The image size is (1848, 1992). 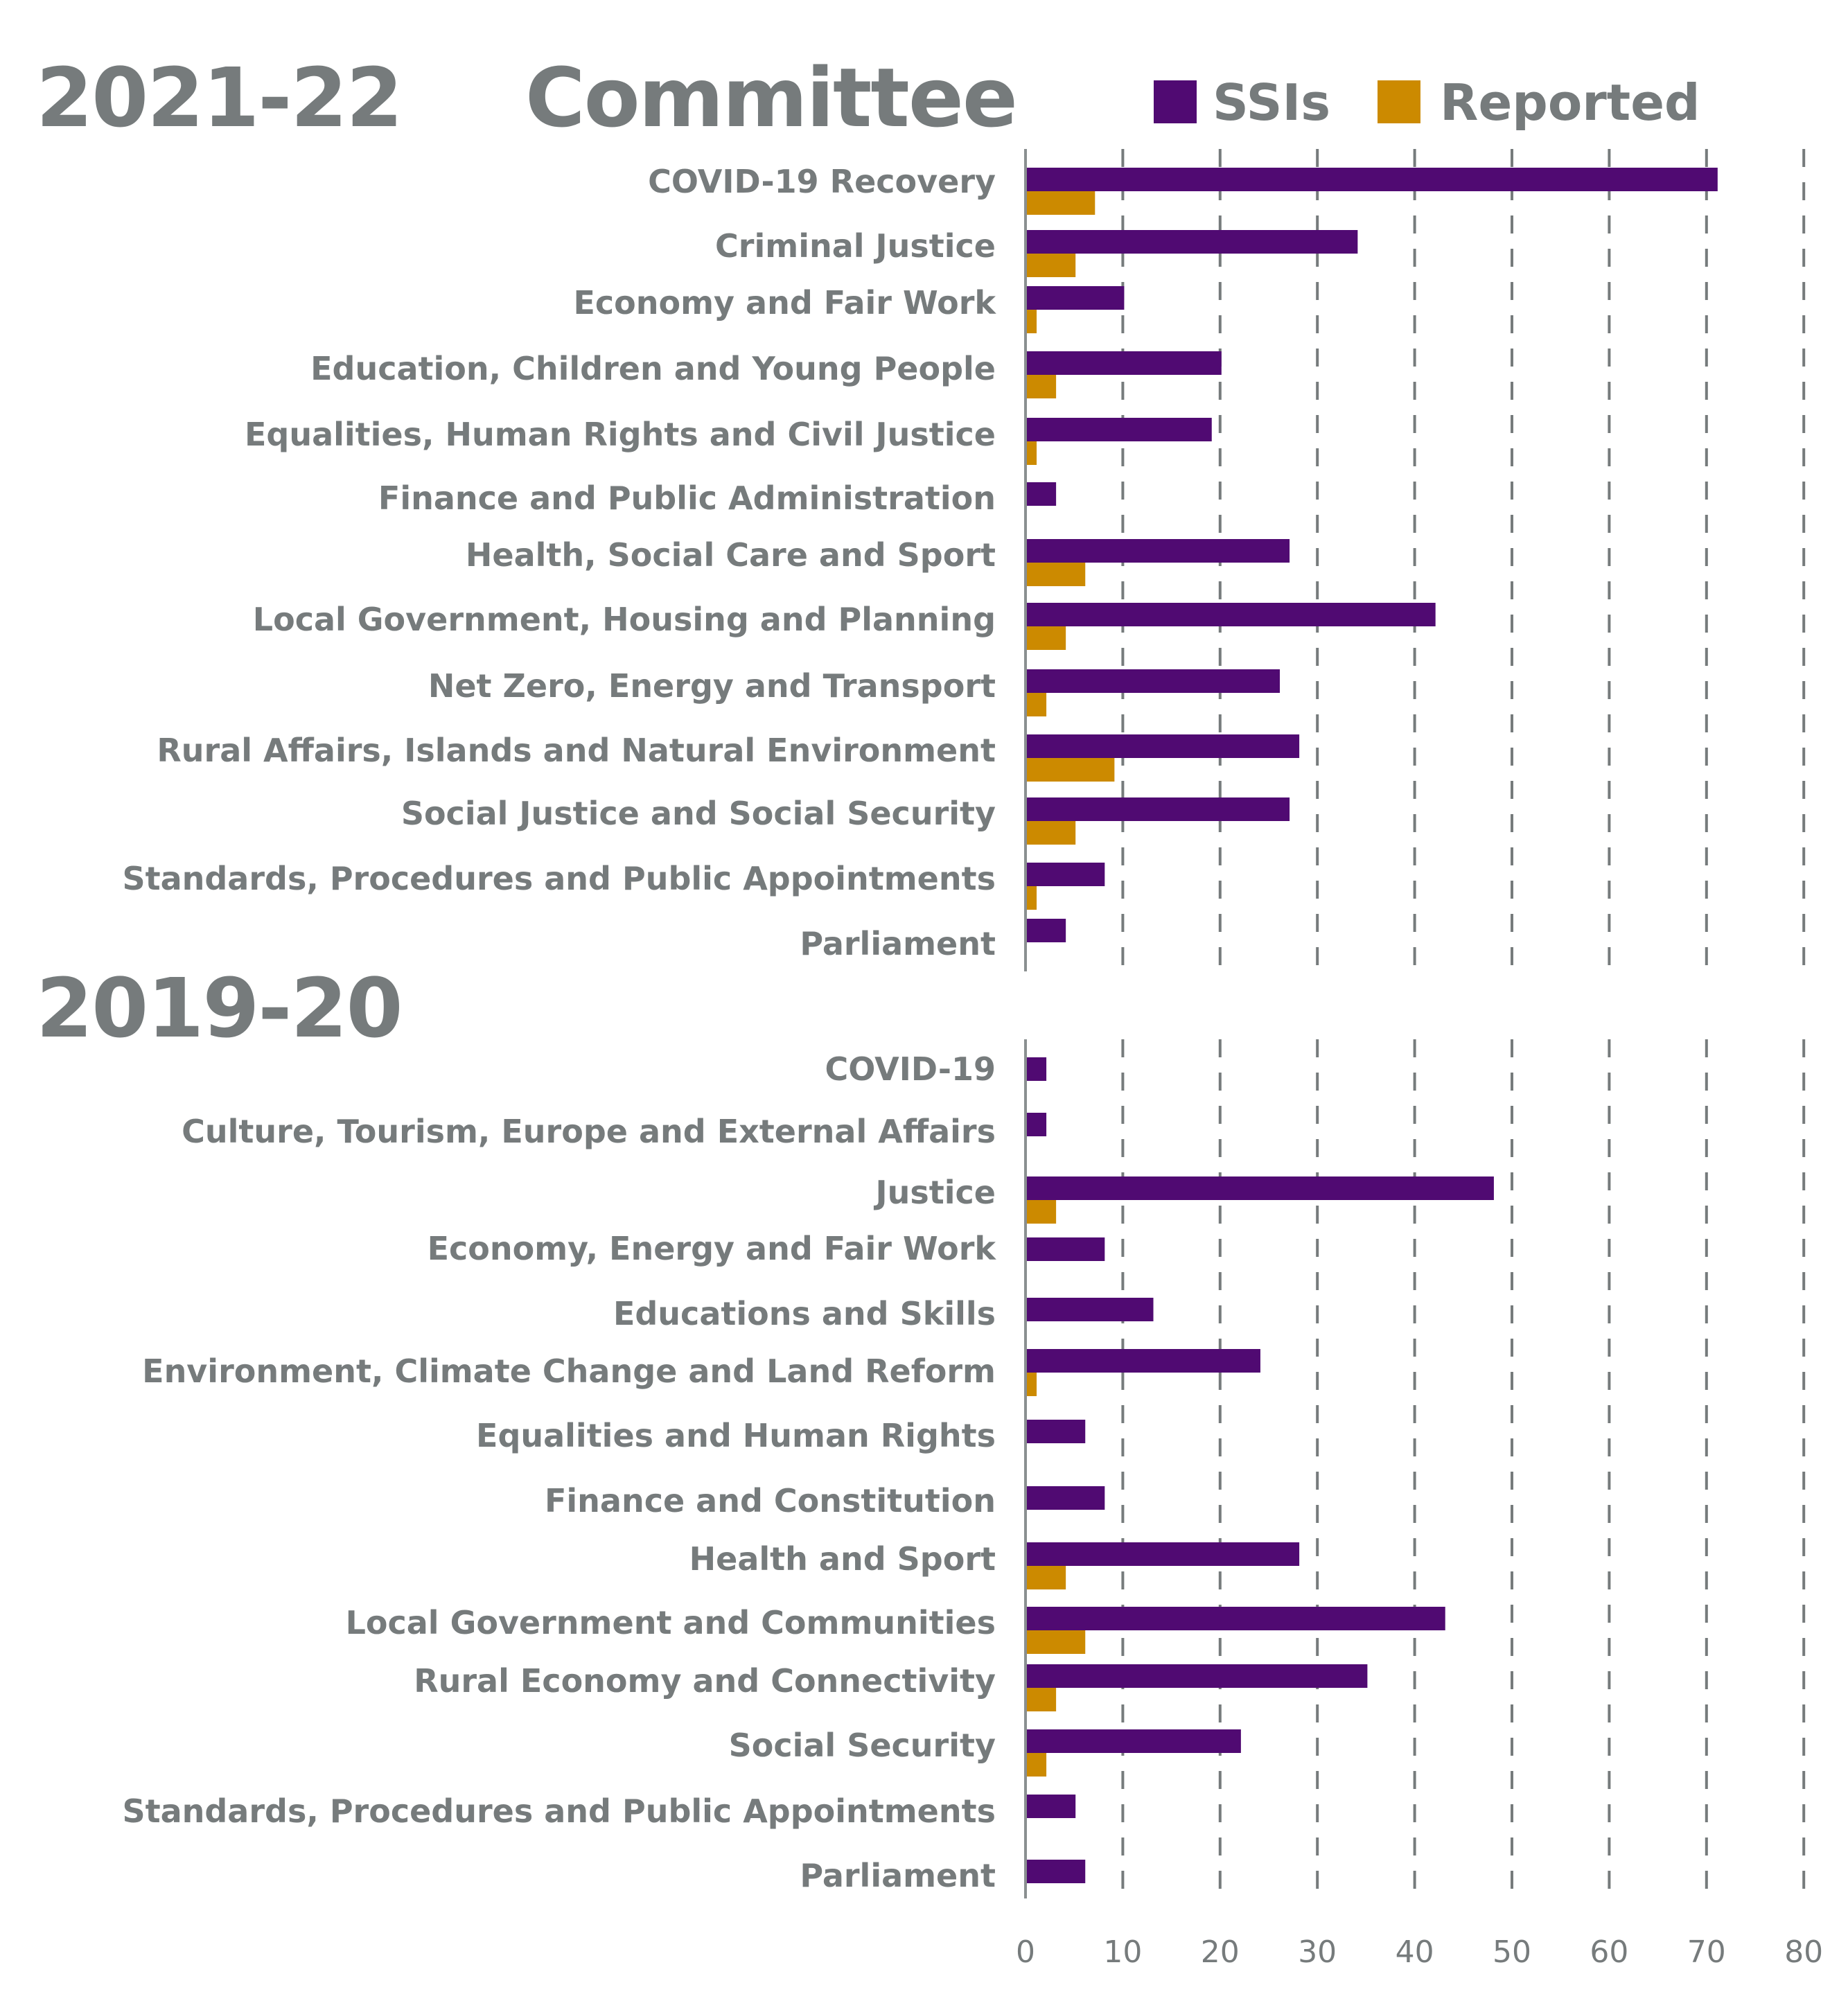 What do you see at coordinates (842, 1559) in the screenshot?
I see `category-label: Health and Sport` at bounding box center [842, 1559].